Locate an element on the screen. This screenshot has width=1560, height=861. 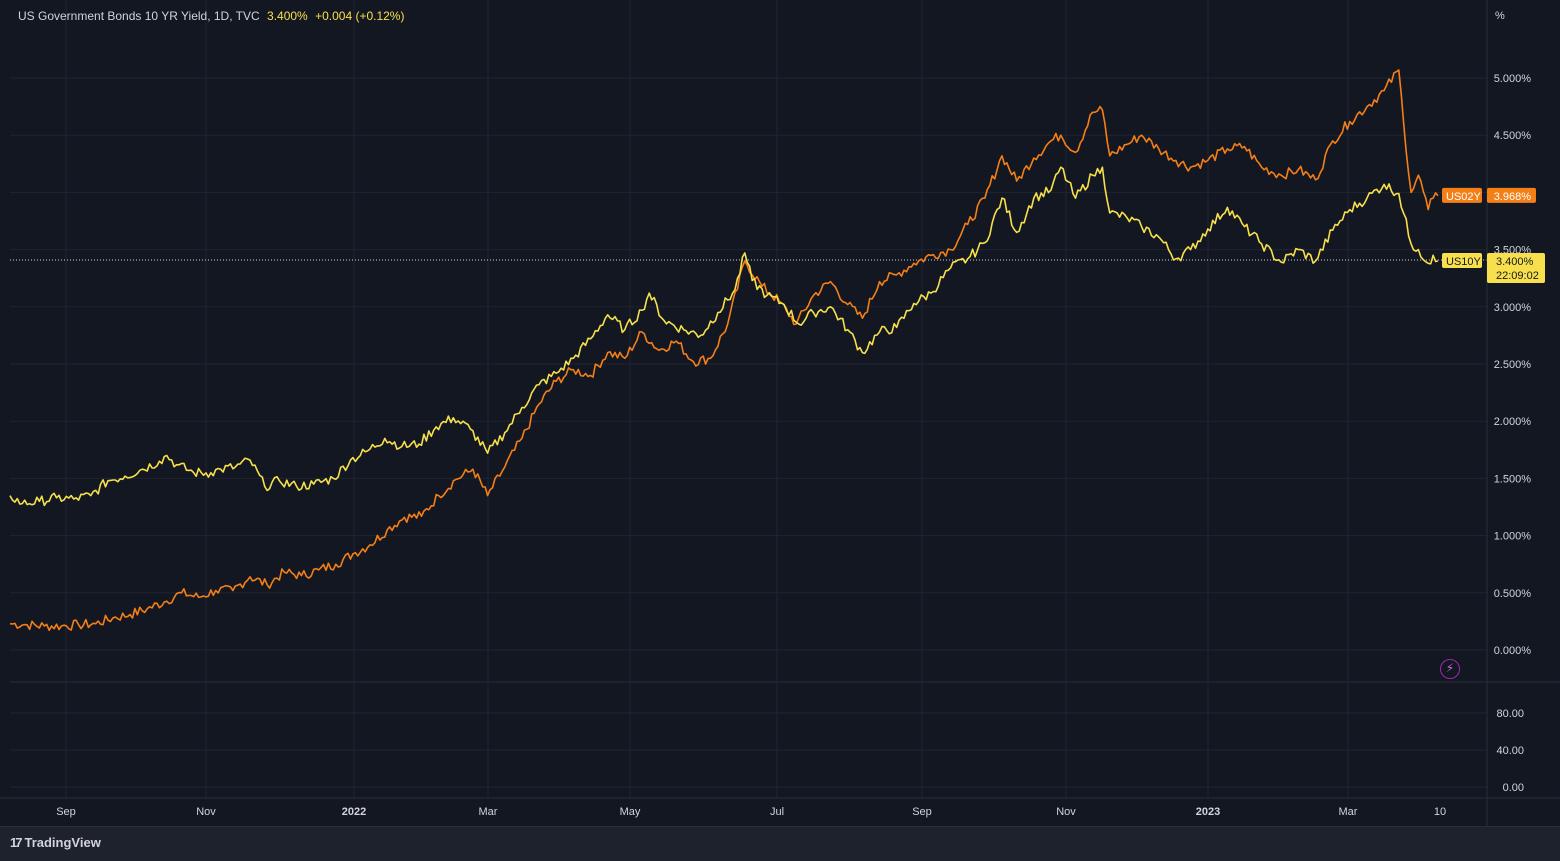
symbol-title: US Government Bonds 10 YR Yield, 1D, TVC is located at coordinates (139, 16).